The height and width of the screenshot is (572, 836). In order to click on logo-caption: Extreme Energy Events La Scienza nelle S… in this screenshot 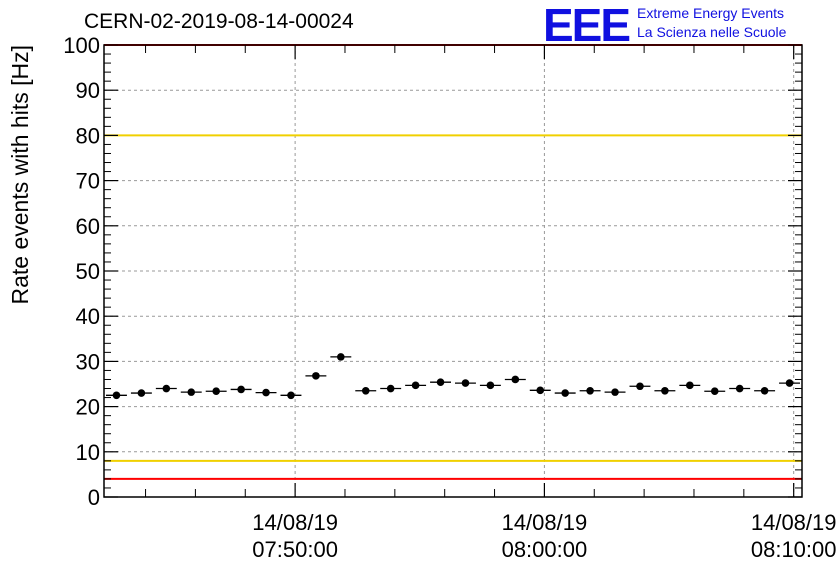, I will do `click(711, 23)`.